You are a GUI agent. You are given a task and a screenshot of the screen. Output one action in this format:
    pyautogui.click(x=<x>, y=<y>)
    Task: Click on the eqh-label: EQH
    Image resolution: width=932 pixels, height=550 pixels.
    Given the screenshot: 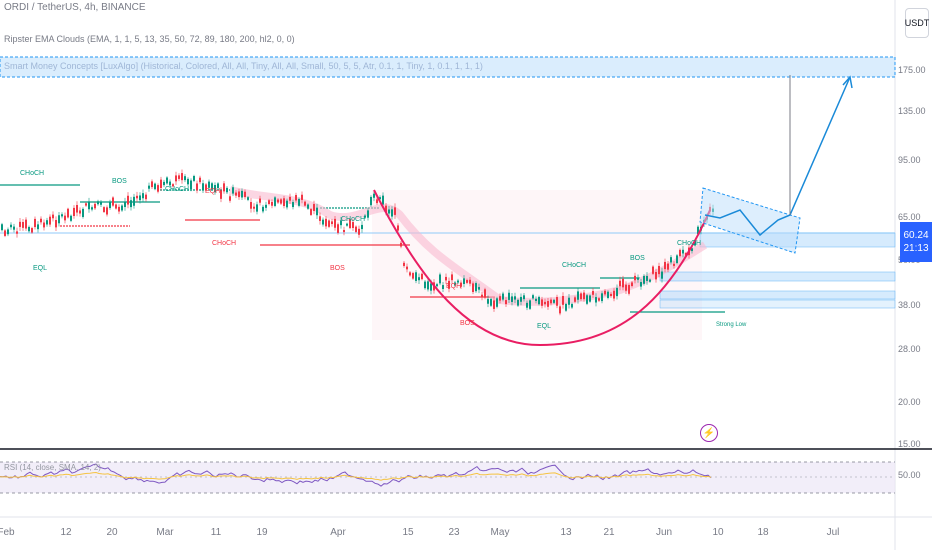 What is the action you would take?
    pyautogui.click(x=213, y=191)
    